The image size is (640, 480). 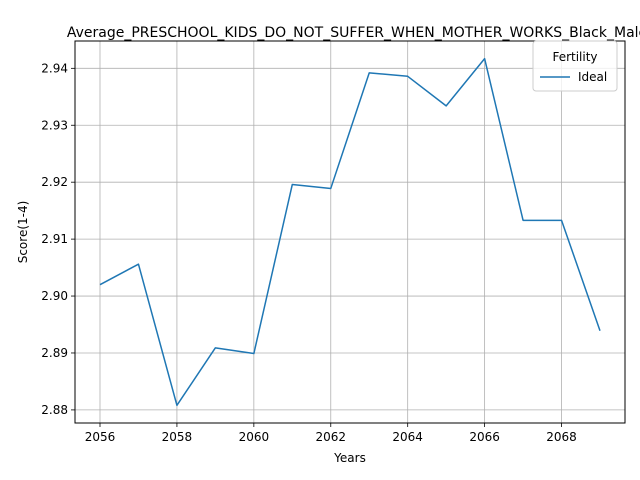 What do you see at coordinates (592, 77) in the screenshot?
I see `legend-label-ideal: Ideal` at bounding box center [592, 77].